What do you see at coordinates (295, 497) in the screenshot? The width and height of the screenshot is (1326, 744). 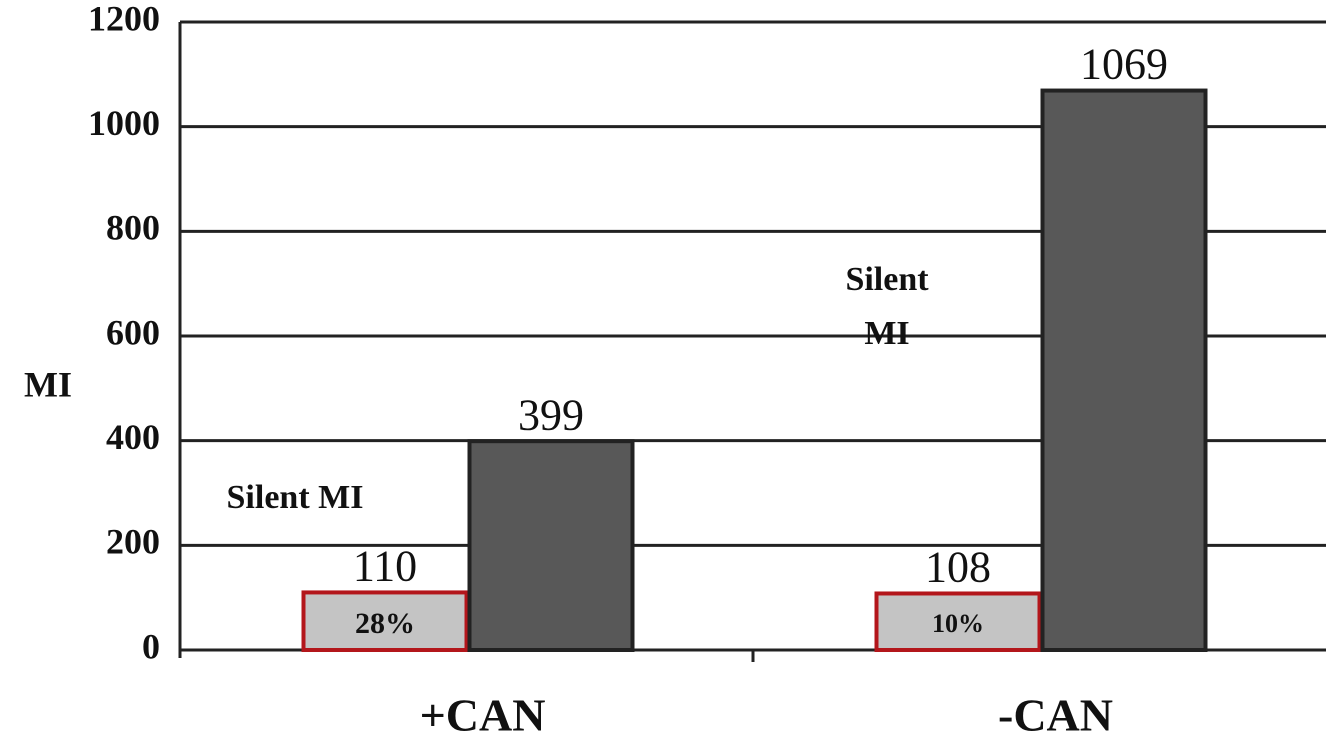 I see `annotation: Silent MI` at bounding box center [295, 497].